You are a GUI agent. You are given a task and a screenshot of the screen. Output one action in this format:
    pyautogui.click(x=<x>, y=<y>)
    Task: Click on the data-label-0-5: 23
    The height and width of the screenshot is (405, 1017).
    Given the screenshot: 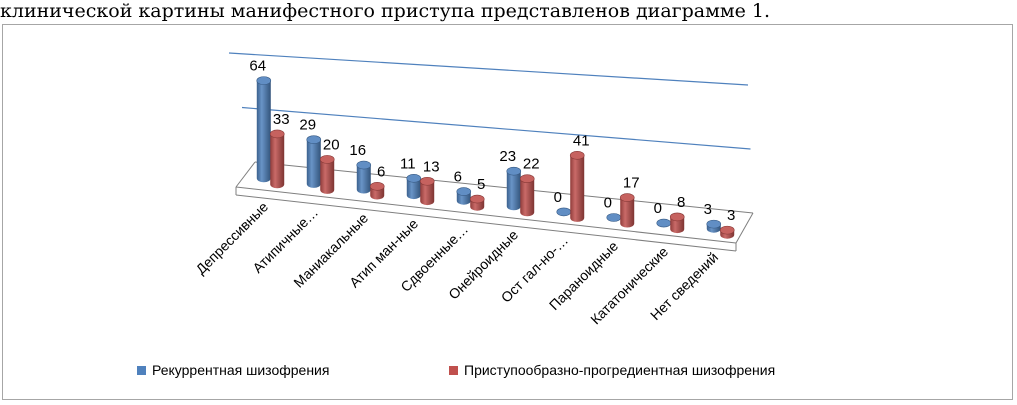 What is the action you would take?
    pyautogui.click(x=507, y=156)
    